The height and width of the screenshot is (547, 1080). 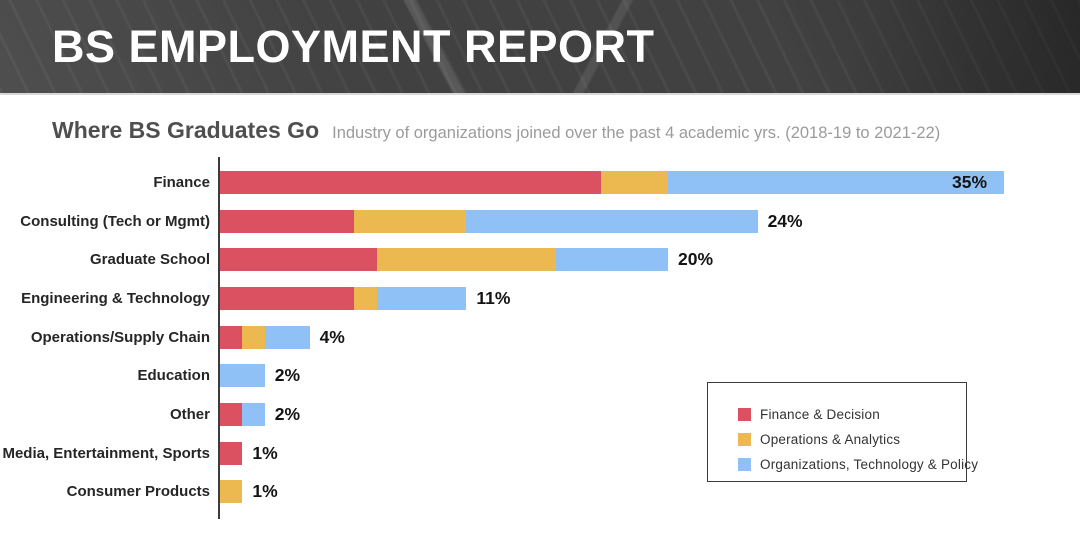 I want to click on legend-swatch-orange, so click(x=744, y=439).